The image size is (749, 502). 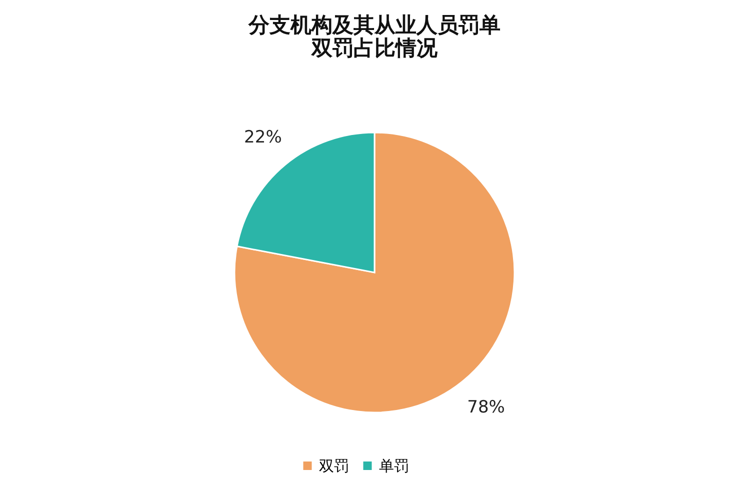 I want to click on legend-label: 双罚, so click(x=334, y=465).